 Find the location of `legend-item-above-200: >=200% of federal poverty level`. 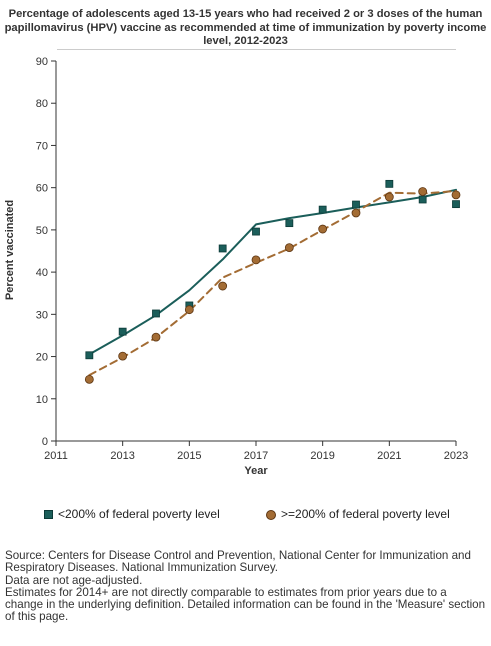

legend-item-above-200: >=200% of federal poverty level is located at coordinates (358, 514).